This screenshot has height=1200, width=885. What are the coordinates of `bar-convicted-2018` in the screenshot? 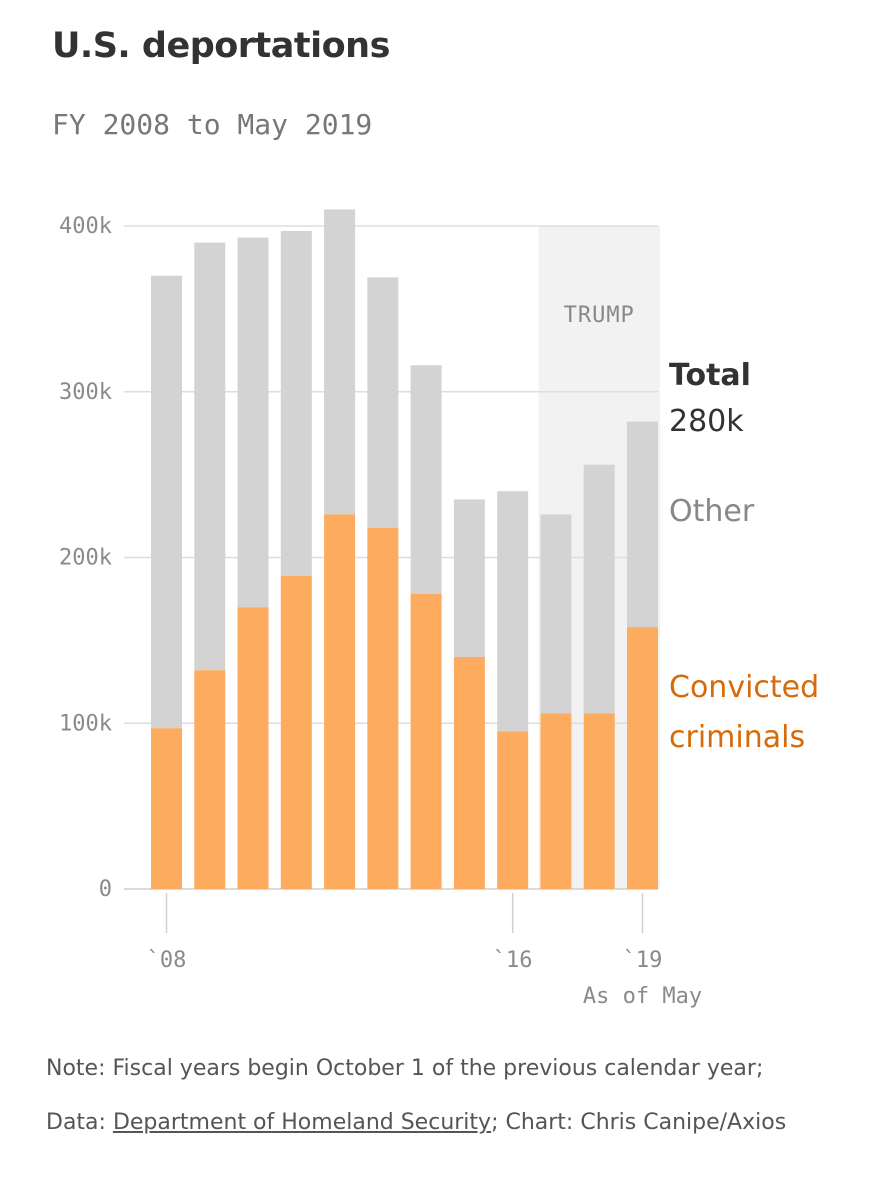 It's located at (599, 801).